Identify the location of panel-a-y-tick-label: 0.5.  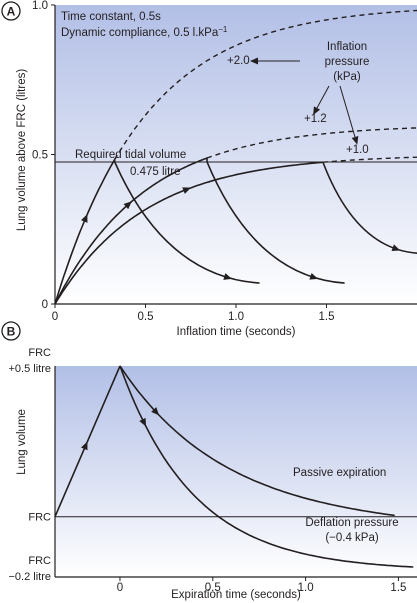
(40, 156).